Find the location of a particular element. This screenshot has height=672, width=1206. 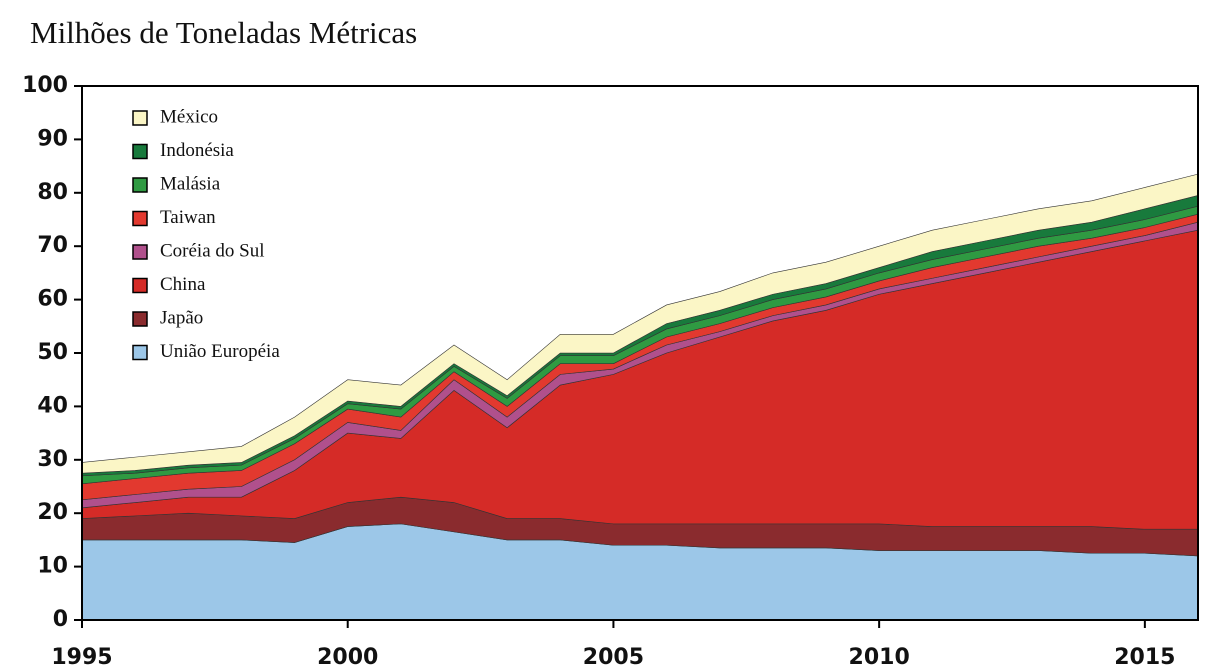

x-tick-label: 2015 is located at coordinates (1144, 657).